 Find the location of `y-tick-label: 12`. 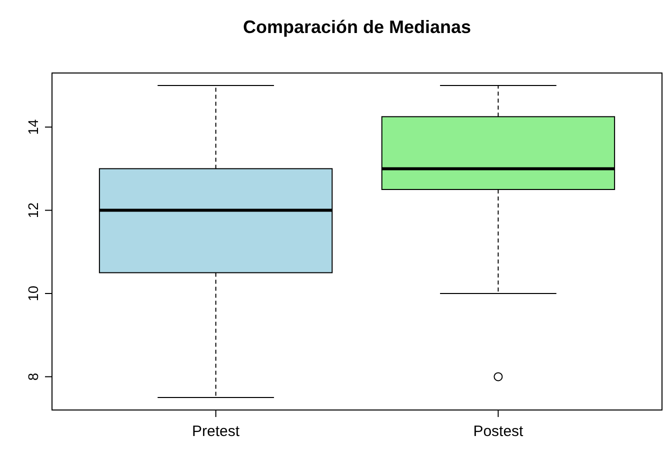

y-tick-label: 12 is located at coordinates (33, 210).